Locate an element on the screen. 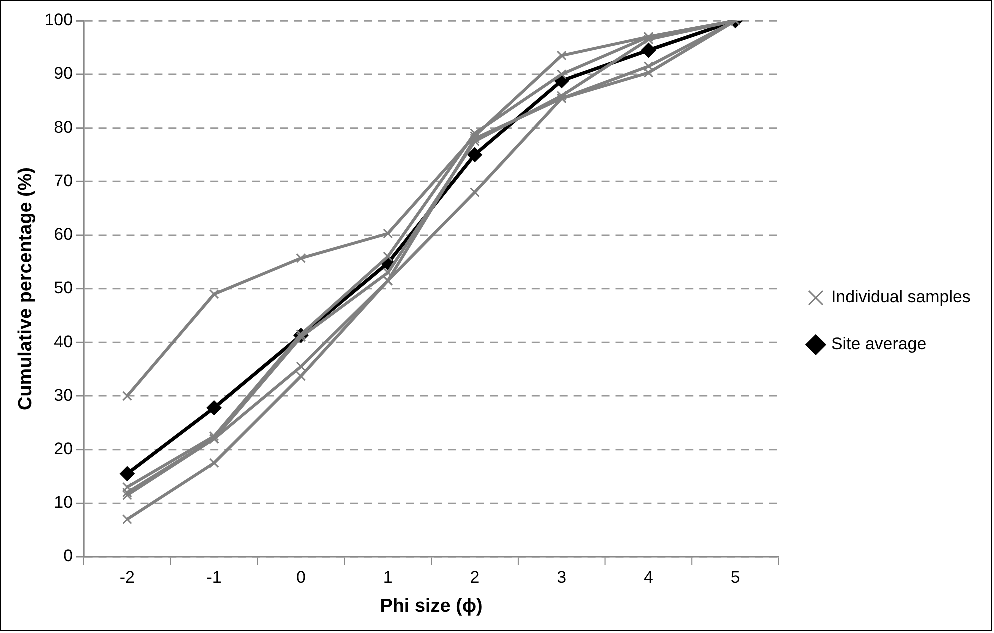 The width and height of the screenshot is (994, 633). x-tick-label: -1 is located at coordinates (214, 577).